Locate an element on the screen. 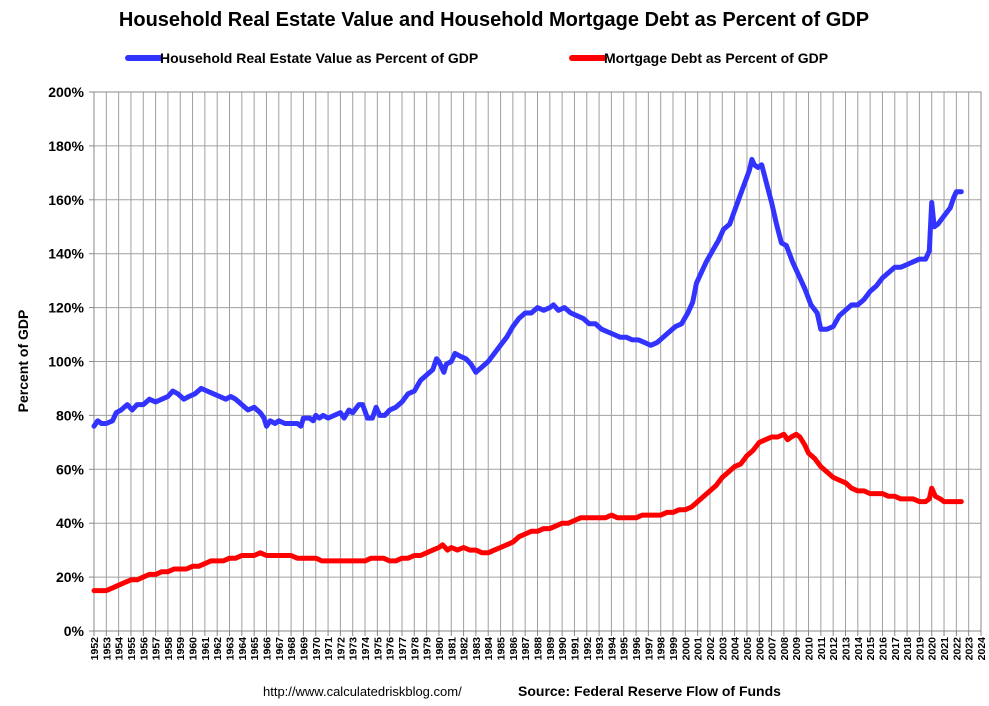  y-tick-label: 0% is located at coordinates (74, 631).